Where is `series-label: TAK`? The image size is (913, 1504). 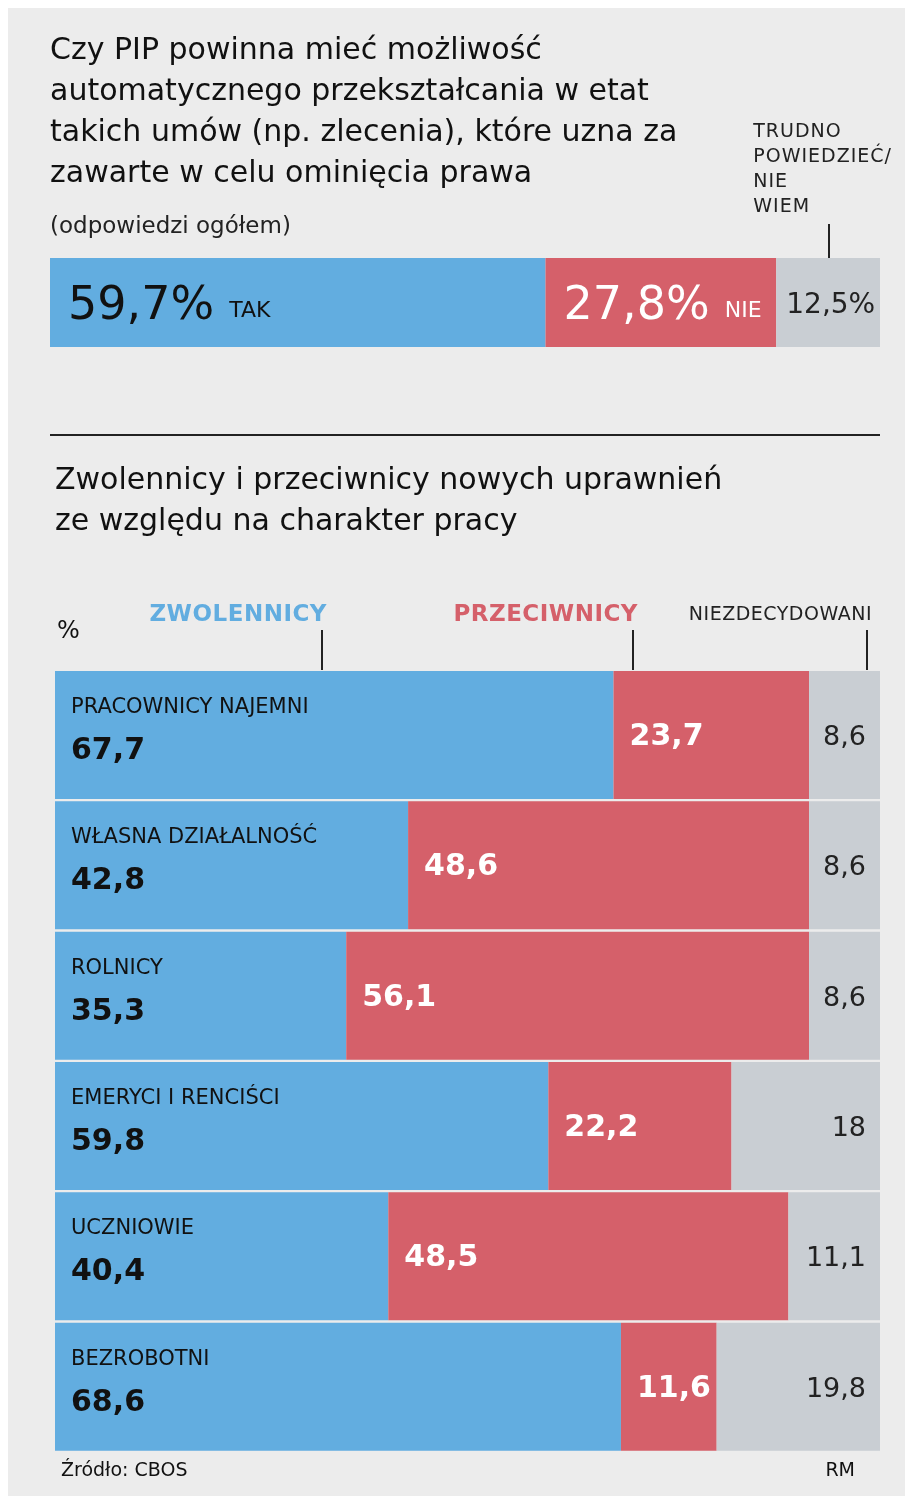 series-label: TAK is located at coordinates (249, 309).